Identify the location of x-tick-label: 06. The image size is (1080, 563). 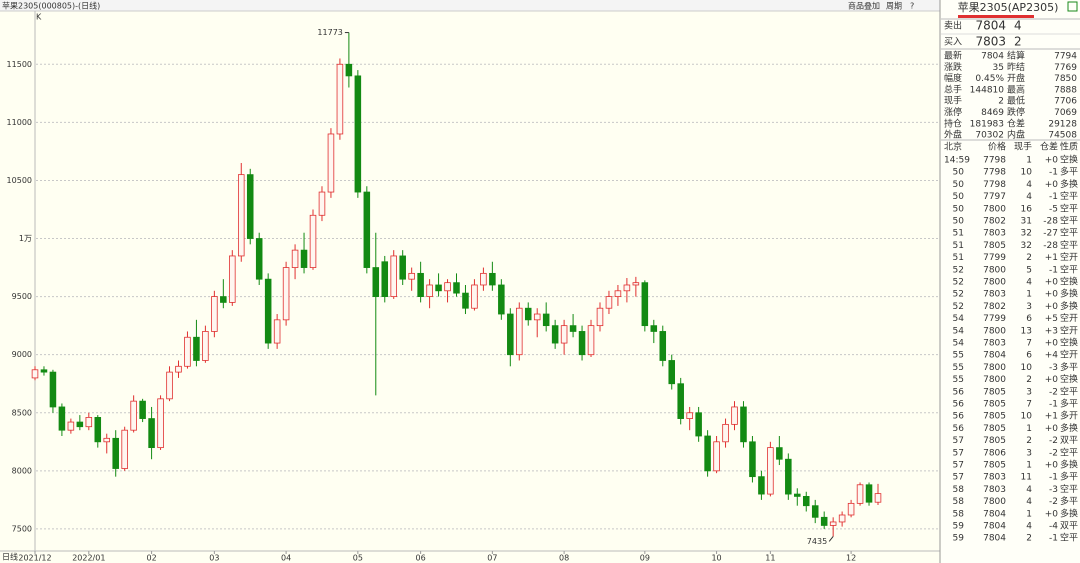
(421, 558).